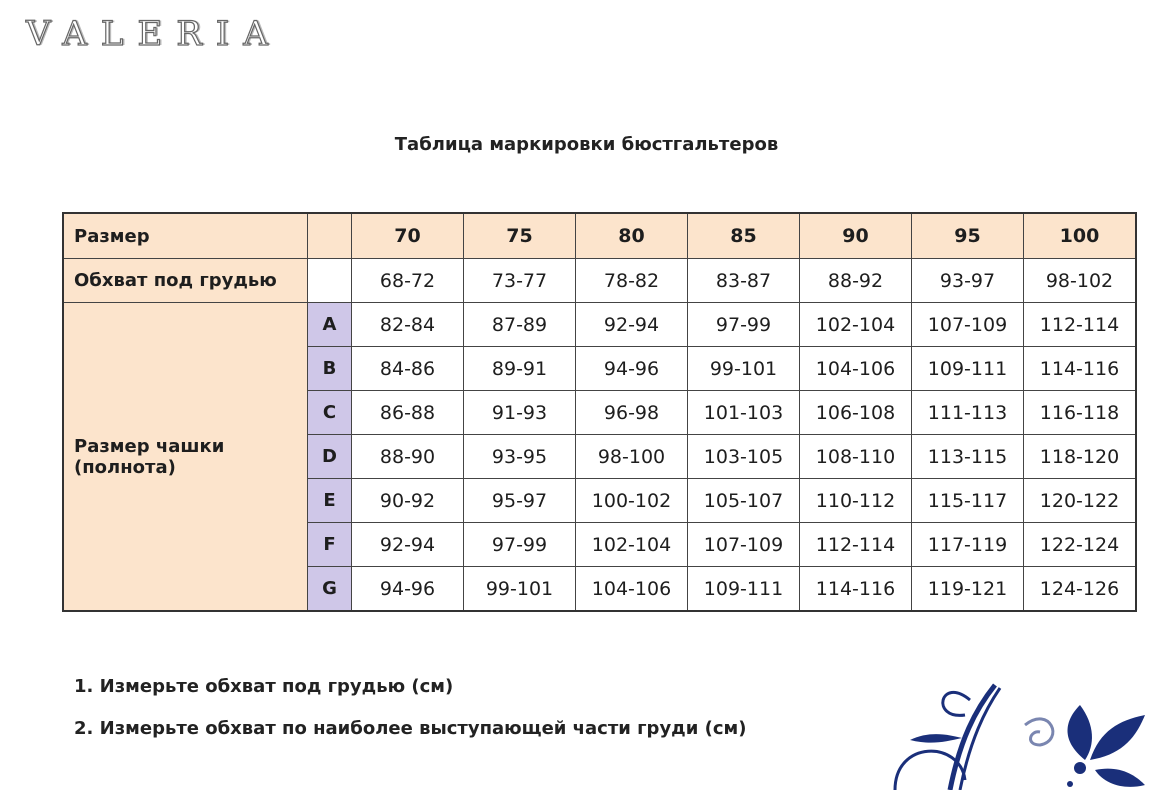 The height and width of the screenshot is (790, 1173). I want to click on bust-cell: 117-119, so click(967, 544).